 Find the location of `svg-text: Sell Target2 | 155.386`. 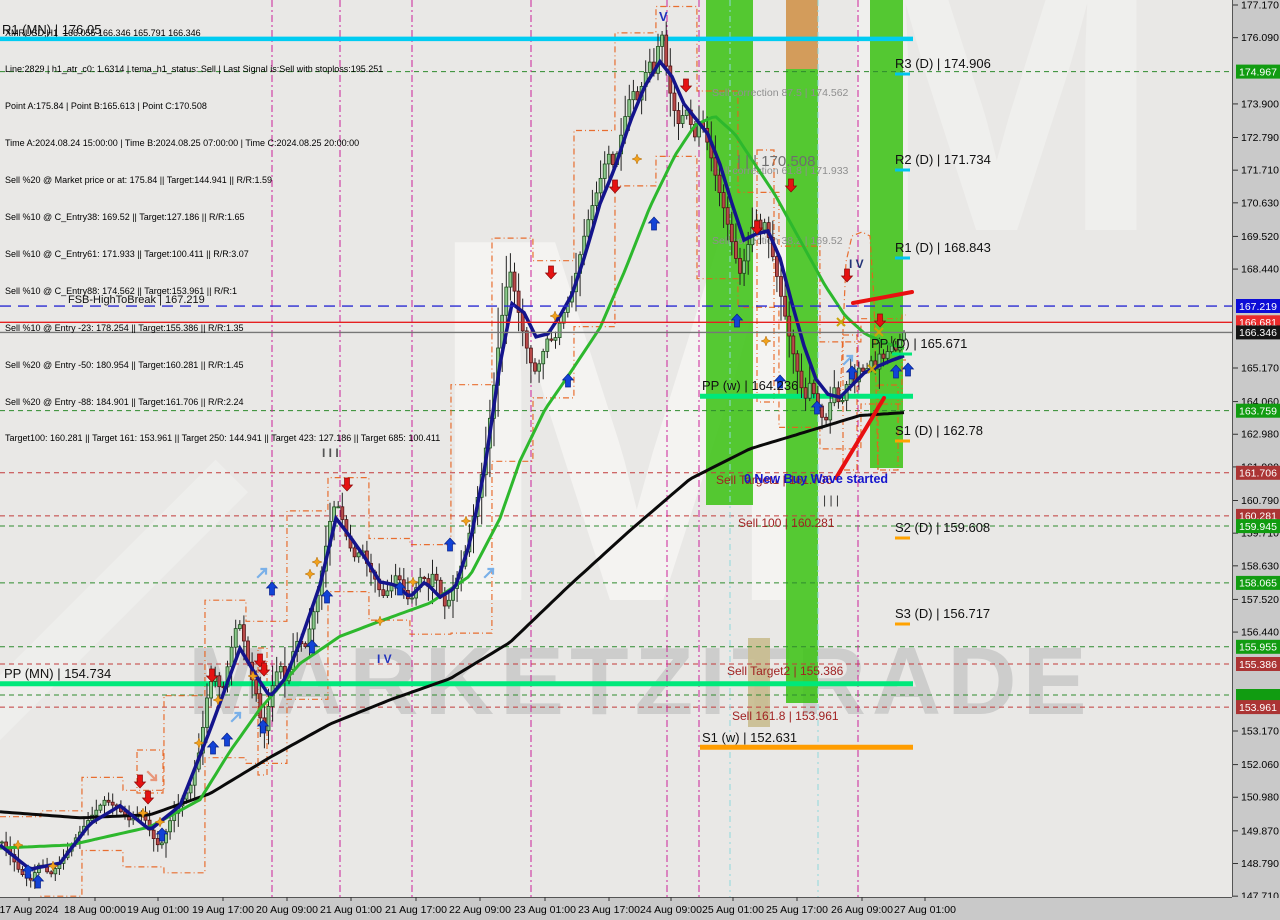

svg-text: Sell Target2 | 155.386 is located at coordinates (785, 671).